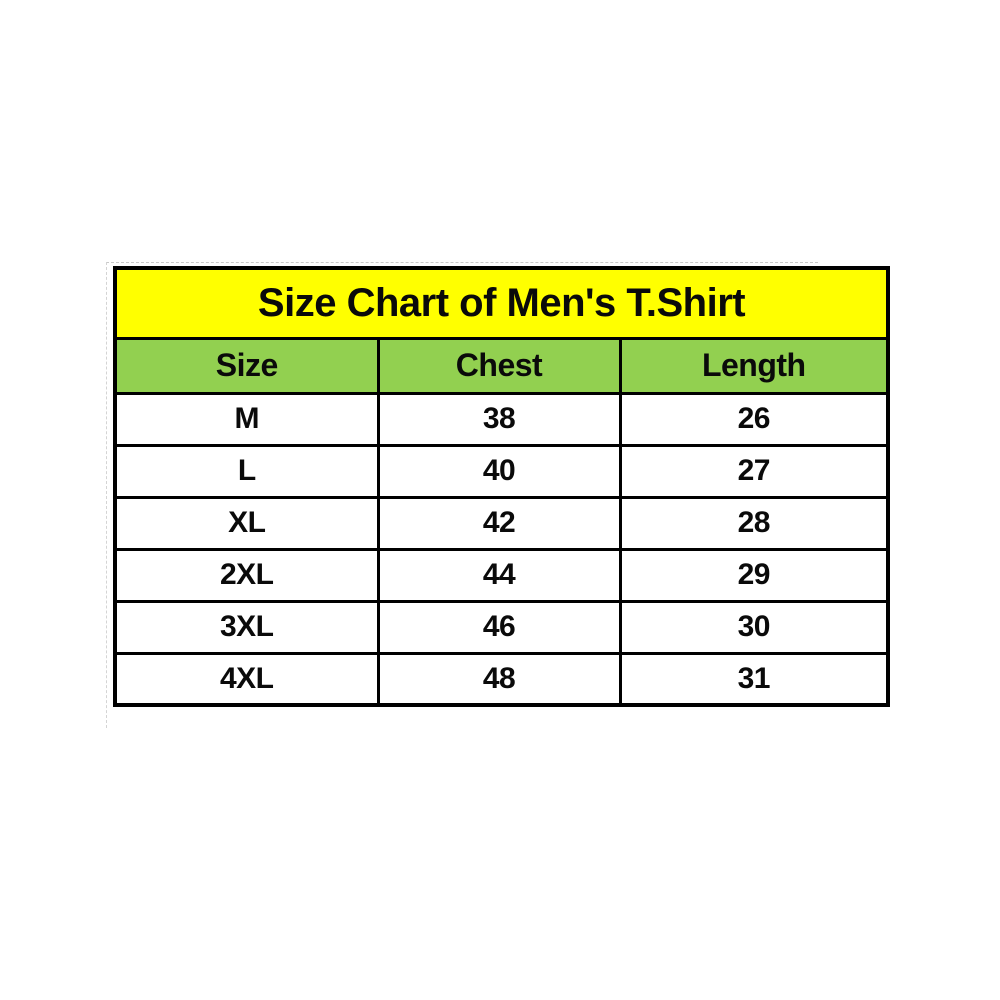  I want to click on column-header-size: Size, so click(246, 365).